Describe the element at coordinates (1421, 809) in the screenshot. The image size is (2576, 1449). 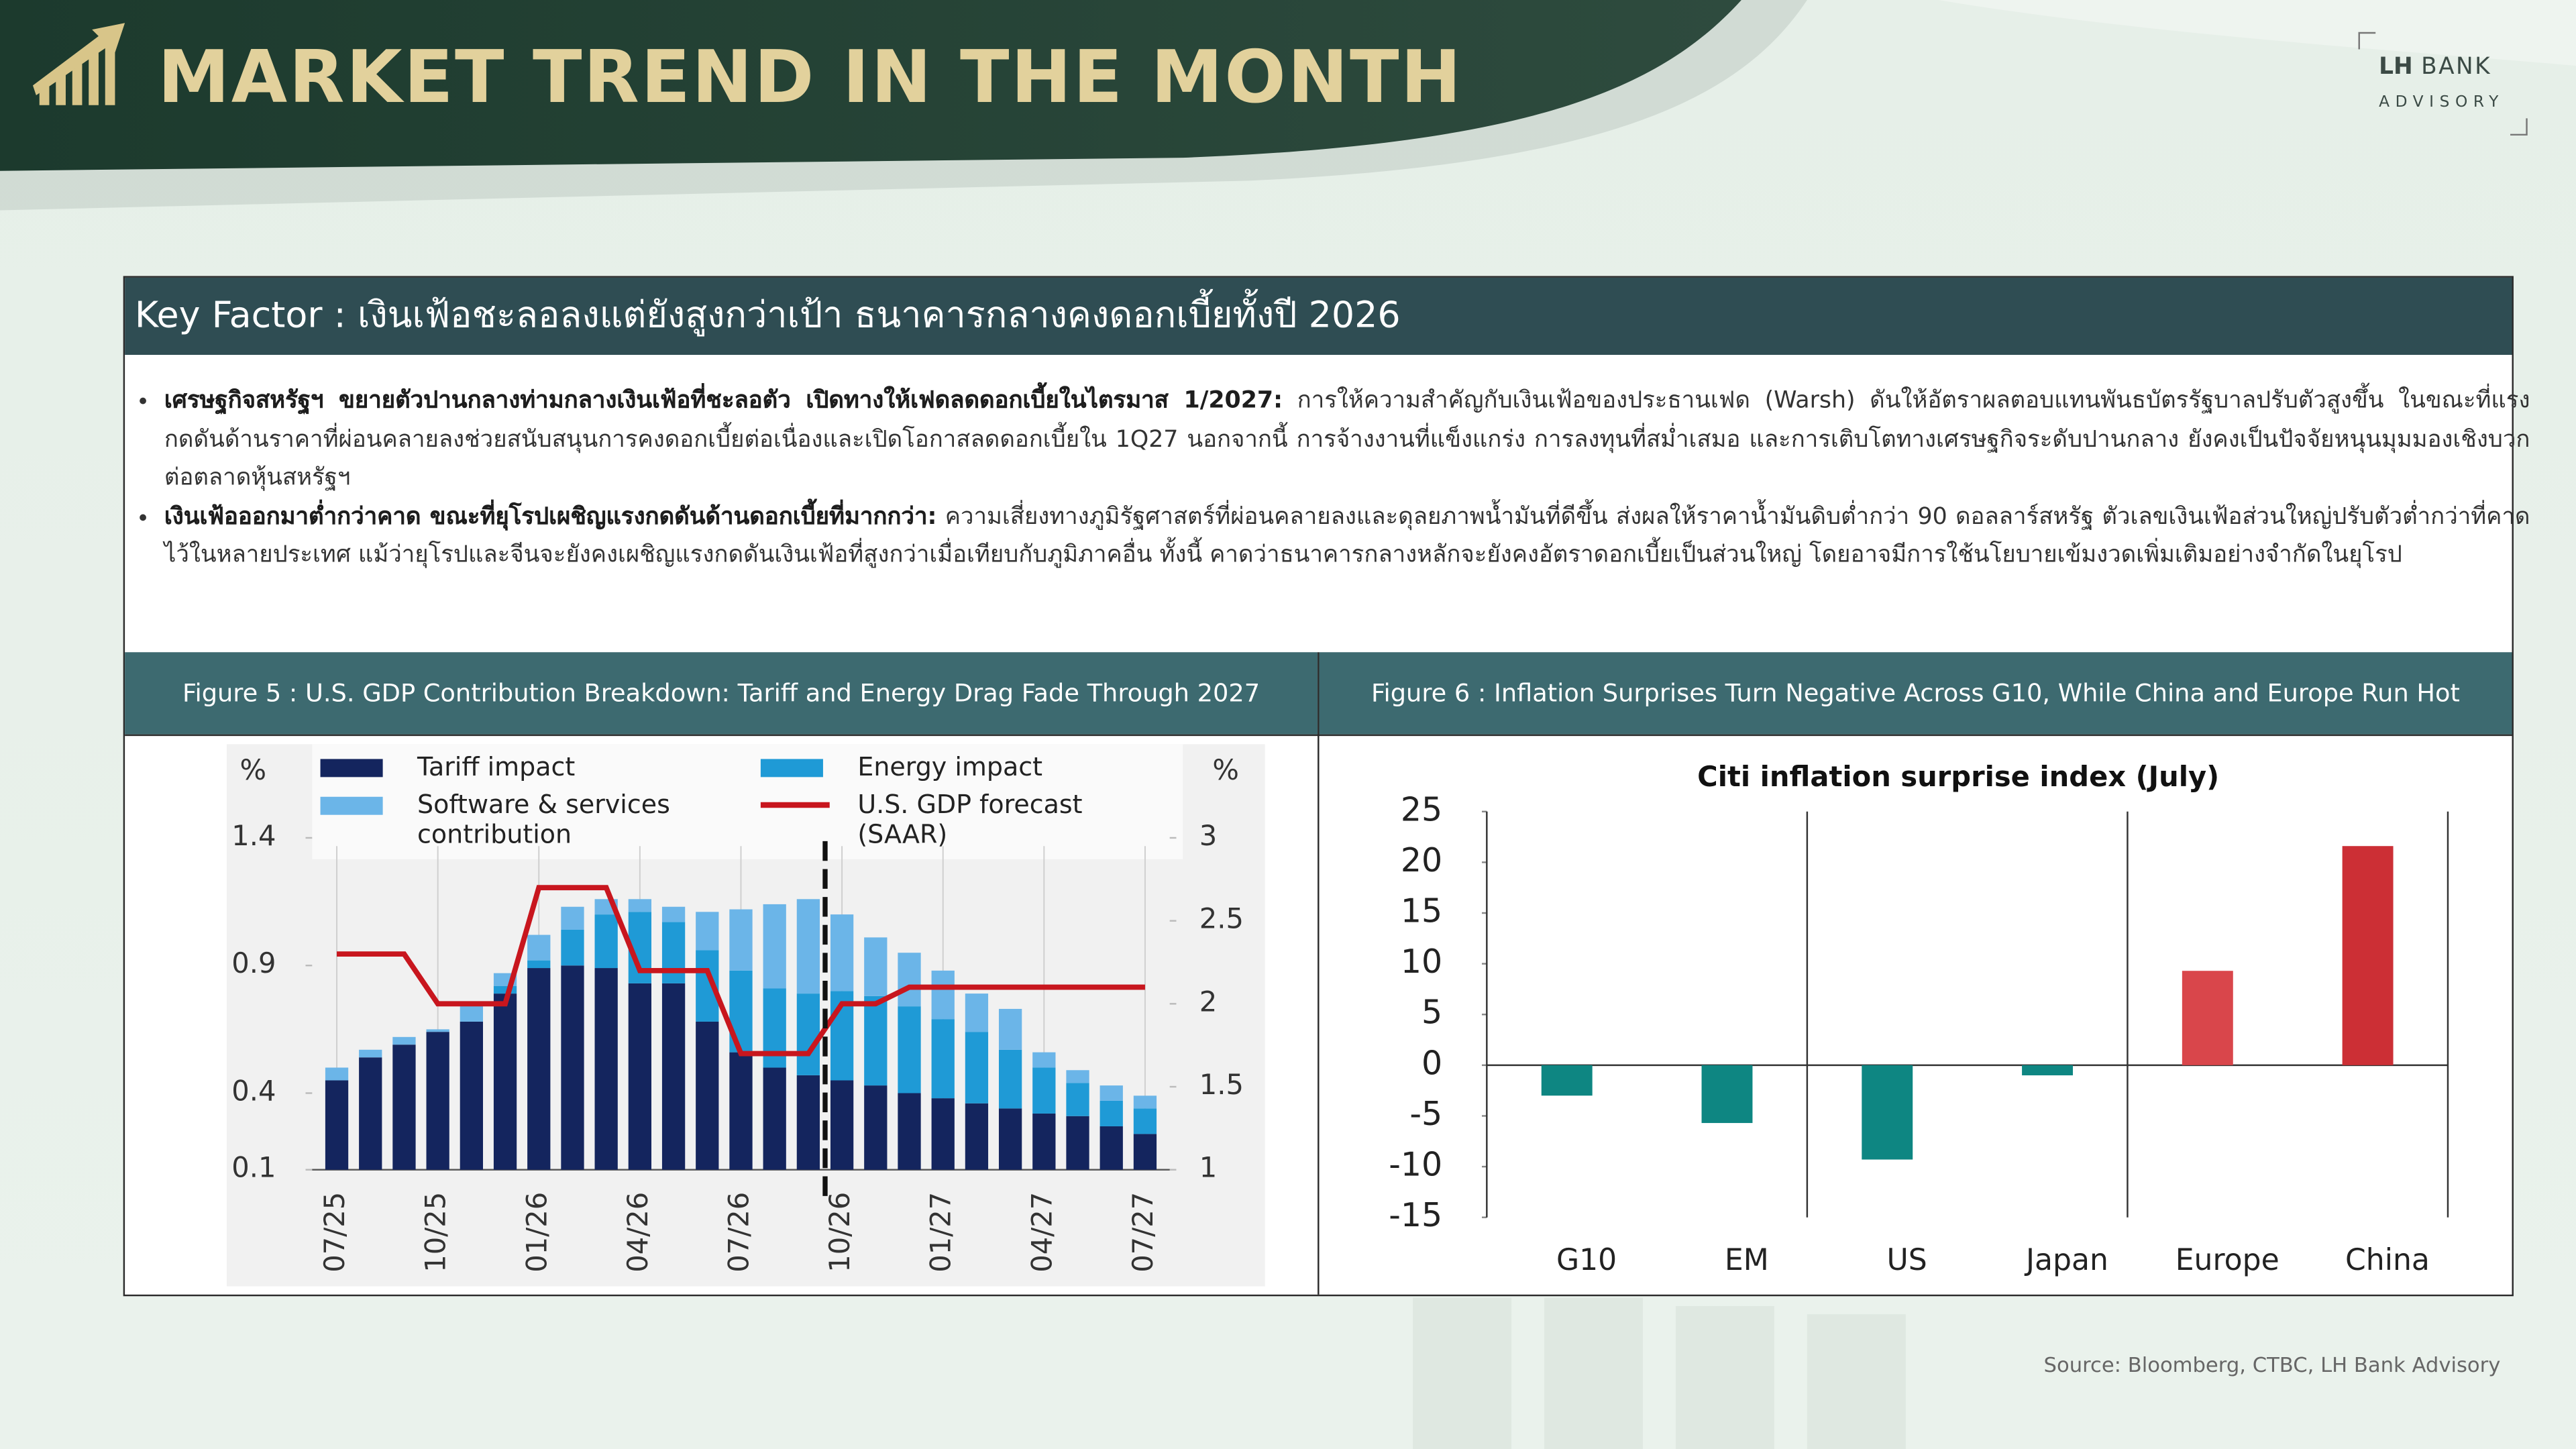
I see `y-tick-label: 25` at that location.